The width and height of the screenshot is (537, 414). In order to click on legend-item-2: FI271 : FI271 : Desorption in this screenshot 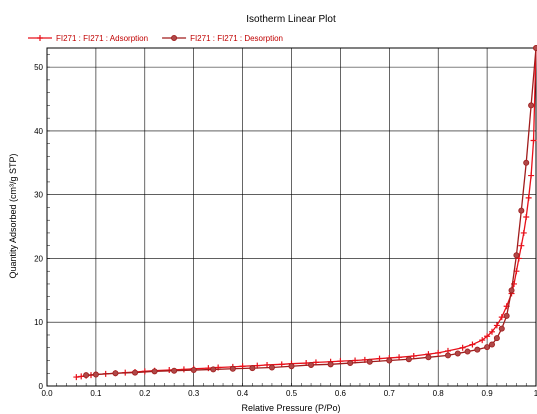, I will do `click(222, 38)`.